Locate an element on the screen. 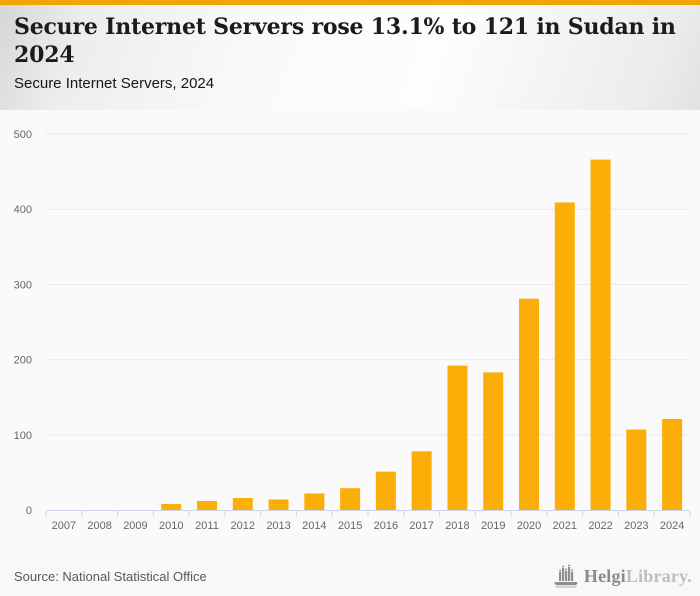 Image resolution: width=700 pixels, height=596 pixels. bar-2012 is located at coordinates (242, 503).